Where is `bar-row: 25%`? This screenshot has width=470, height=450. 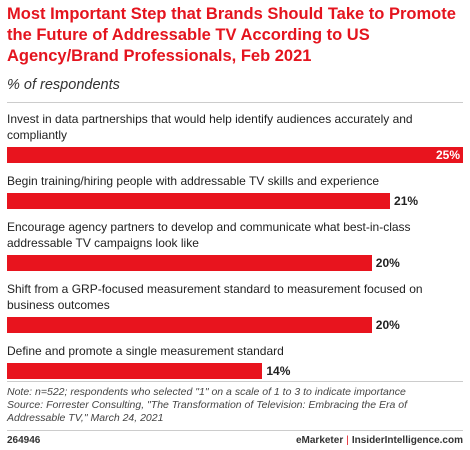 bar-row: 25% is located at coordinates (235, 155).